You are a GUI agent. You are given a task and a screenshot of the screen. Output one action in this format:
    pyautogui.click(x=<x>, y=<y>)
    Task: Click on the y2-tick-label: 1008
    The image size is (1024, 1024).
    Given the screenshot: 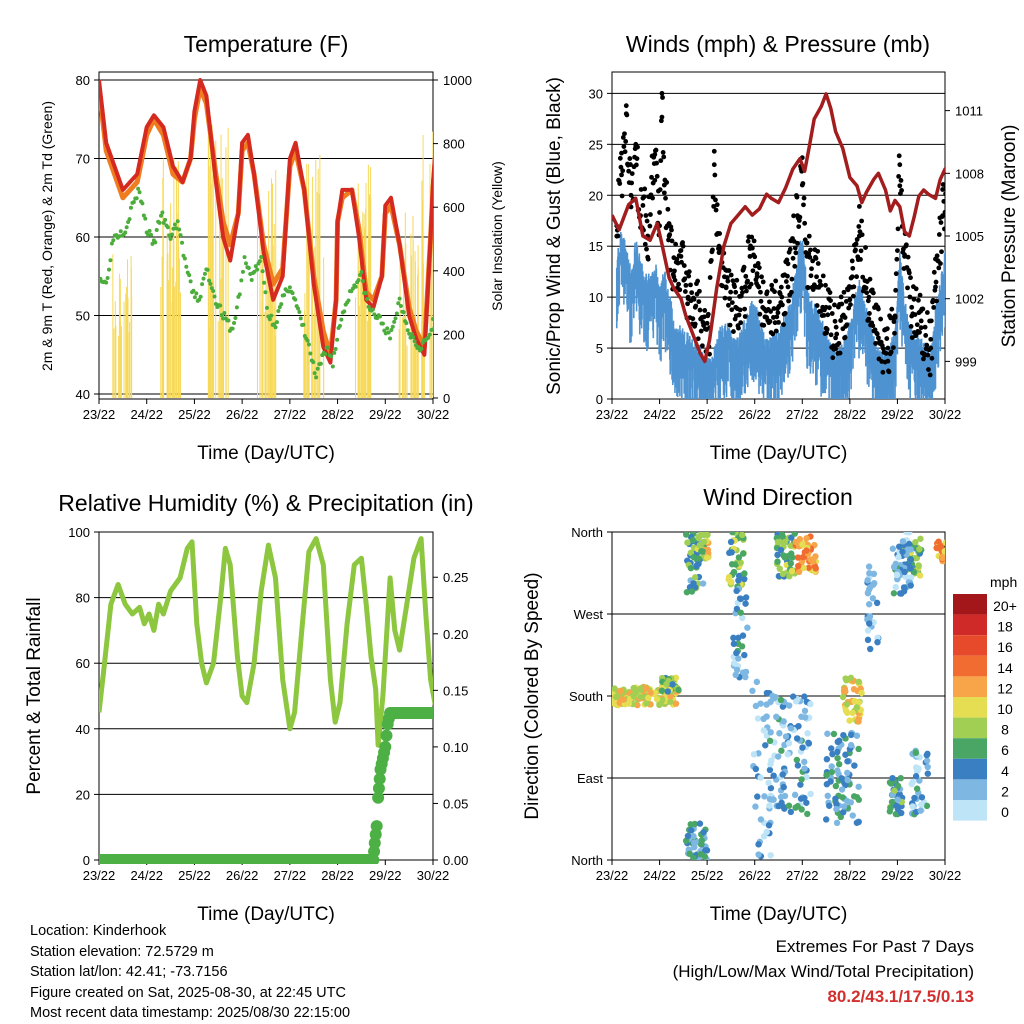 What is the action you would take?
    pyautogui.click(x=969, y=173)
    